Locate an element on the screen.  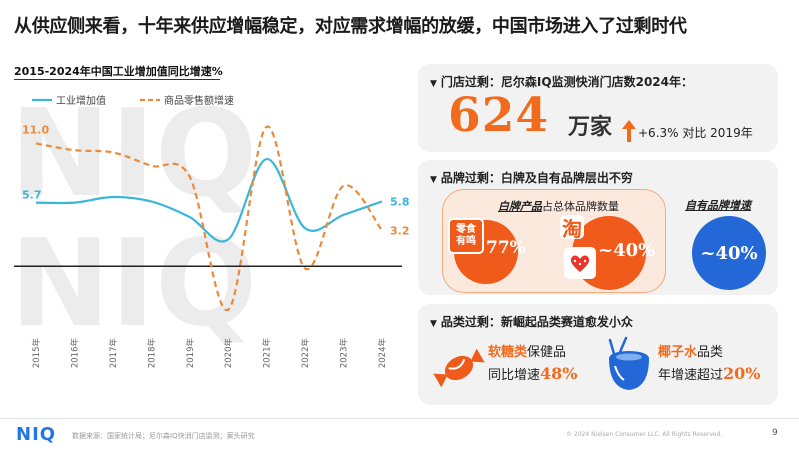
own-brand-growth-value: ~40% is located at coordinates (729, 253).